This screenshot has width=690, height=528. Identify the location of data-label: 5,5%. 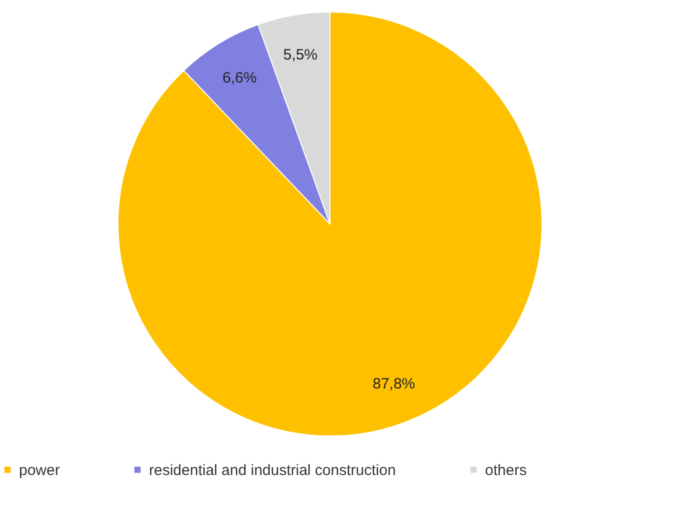
(300, 55).